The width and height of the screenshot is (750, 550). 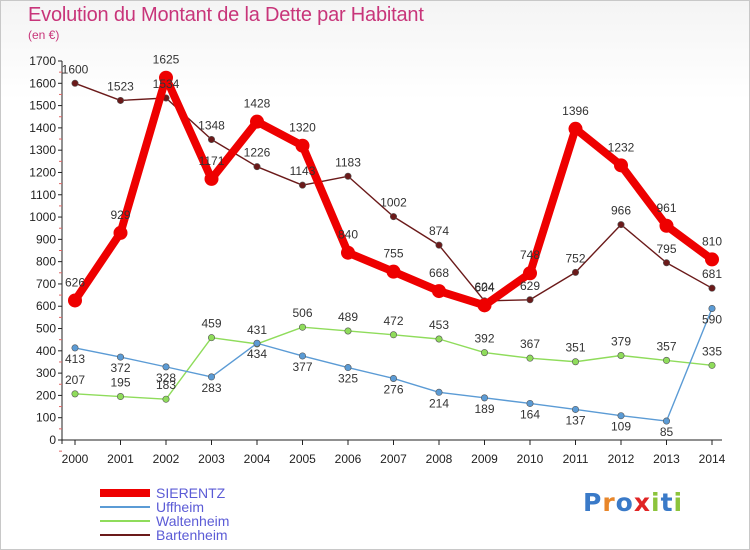 I want to click on data-label-waltenheim: 183, so click(x=166, y=385).